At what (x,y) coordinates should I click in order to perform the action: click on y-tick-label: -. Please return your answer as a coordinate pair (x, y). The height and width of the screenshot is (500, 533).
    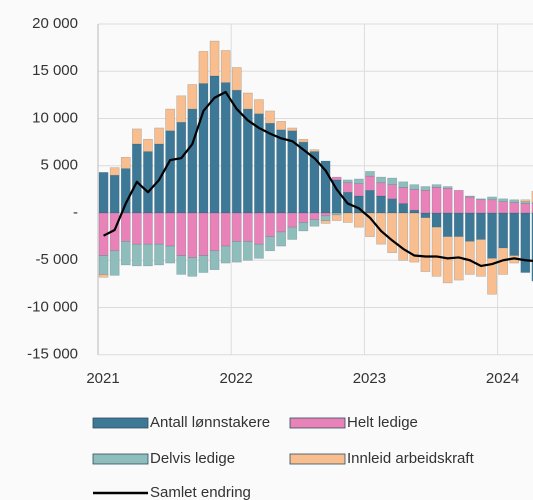
    Looking at the image, I should click on (75, 212).